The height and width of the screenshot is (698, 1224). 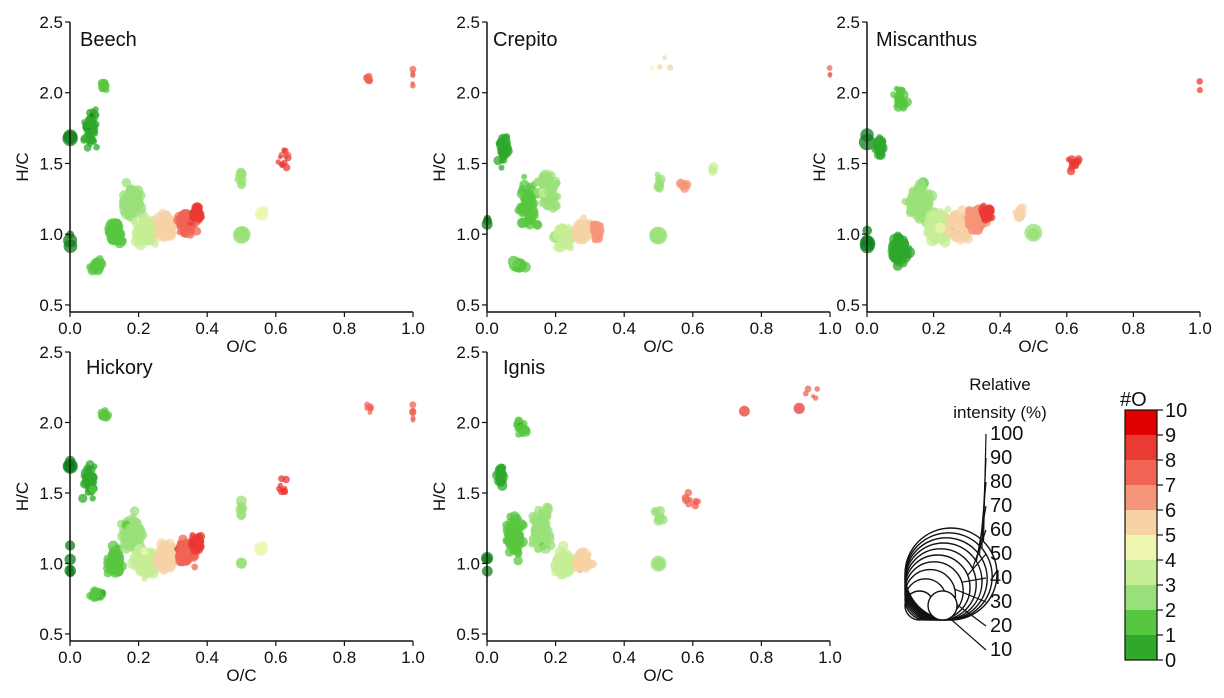 What do you see at coordinates (413, 657) in the screenshot?
I see `x-tick-label: 1.0` at bounding box center [413, 657].